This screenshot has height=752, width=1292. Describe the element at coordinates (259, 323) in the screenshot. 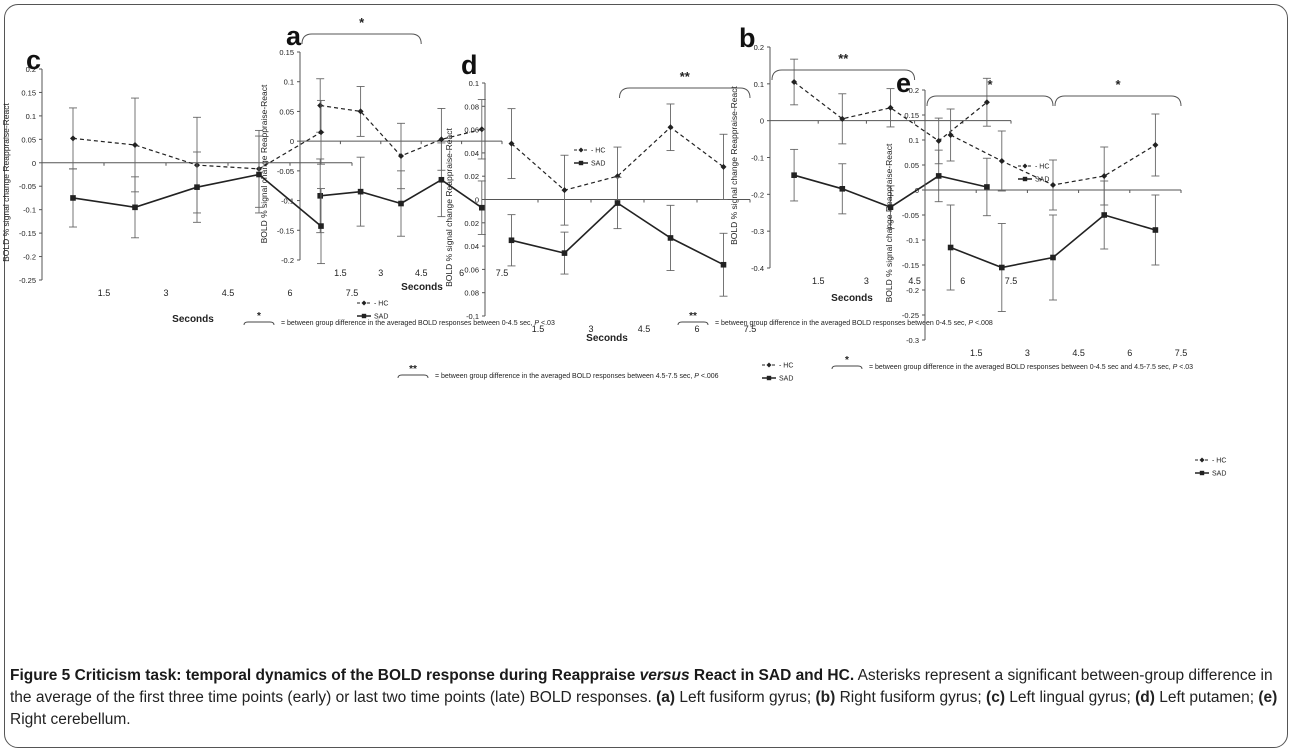

I see `footnote-bracket` at that location.